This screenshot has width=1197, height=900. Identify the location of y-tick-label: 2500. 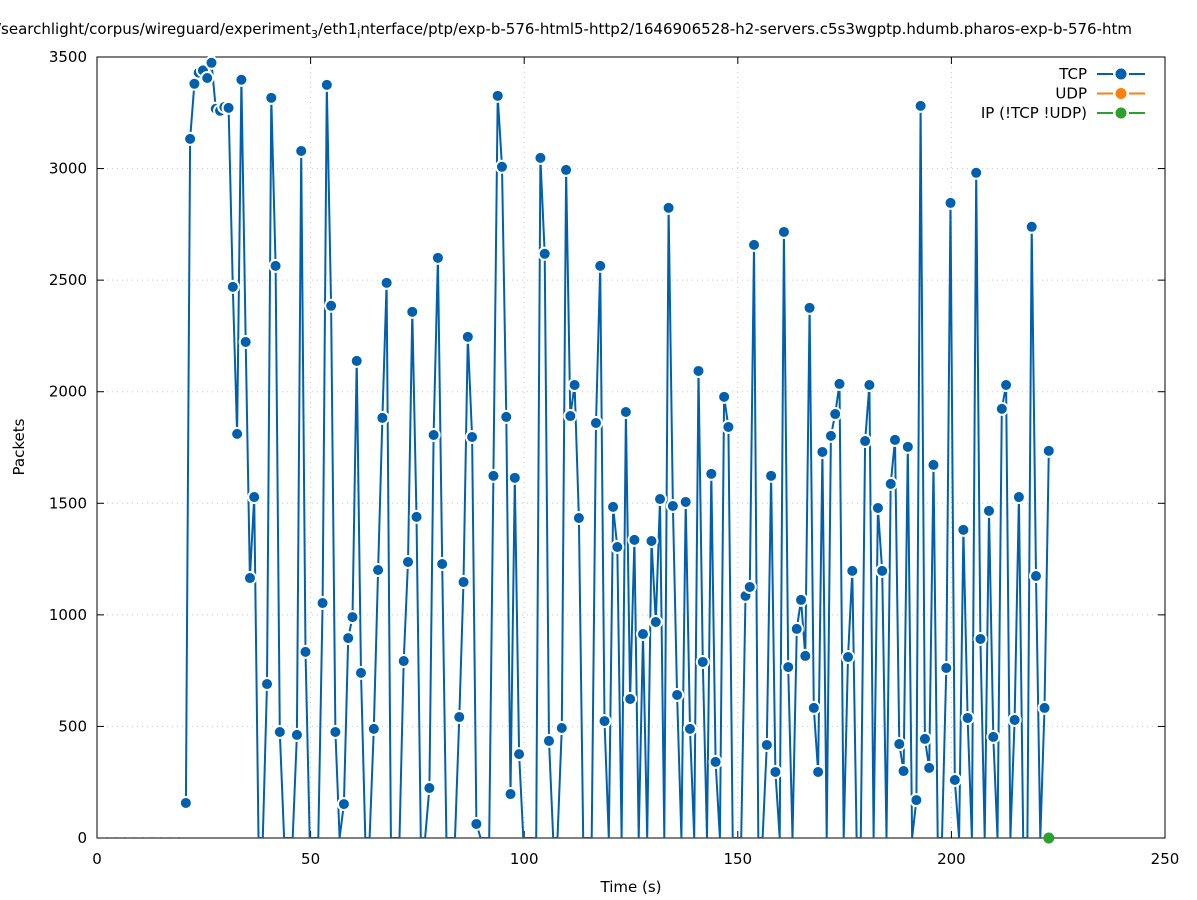
(68, 280).